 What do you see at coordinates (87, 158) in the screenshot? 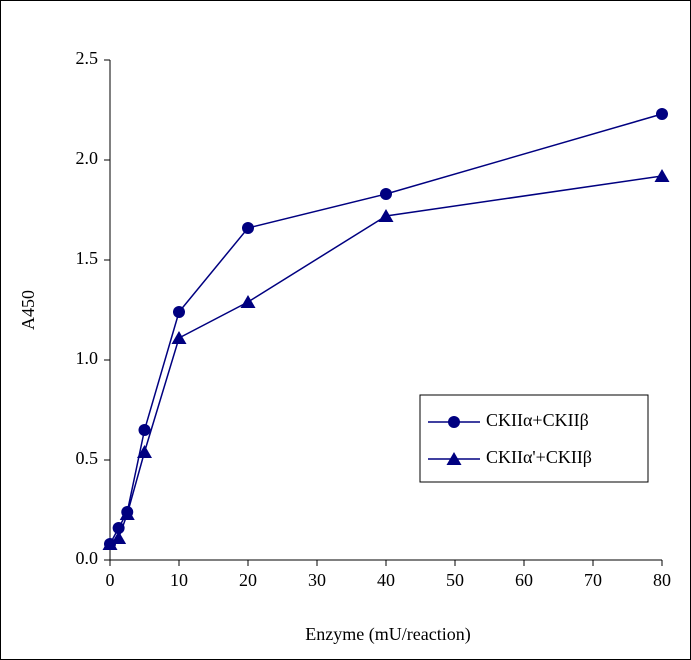
I see `y-tick-label: 2.0` at bounding box center [87, 158].